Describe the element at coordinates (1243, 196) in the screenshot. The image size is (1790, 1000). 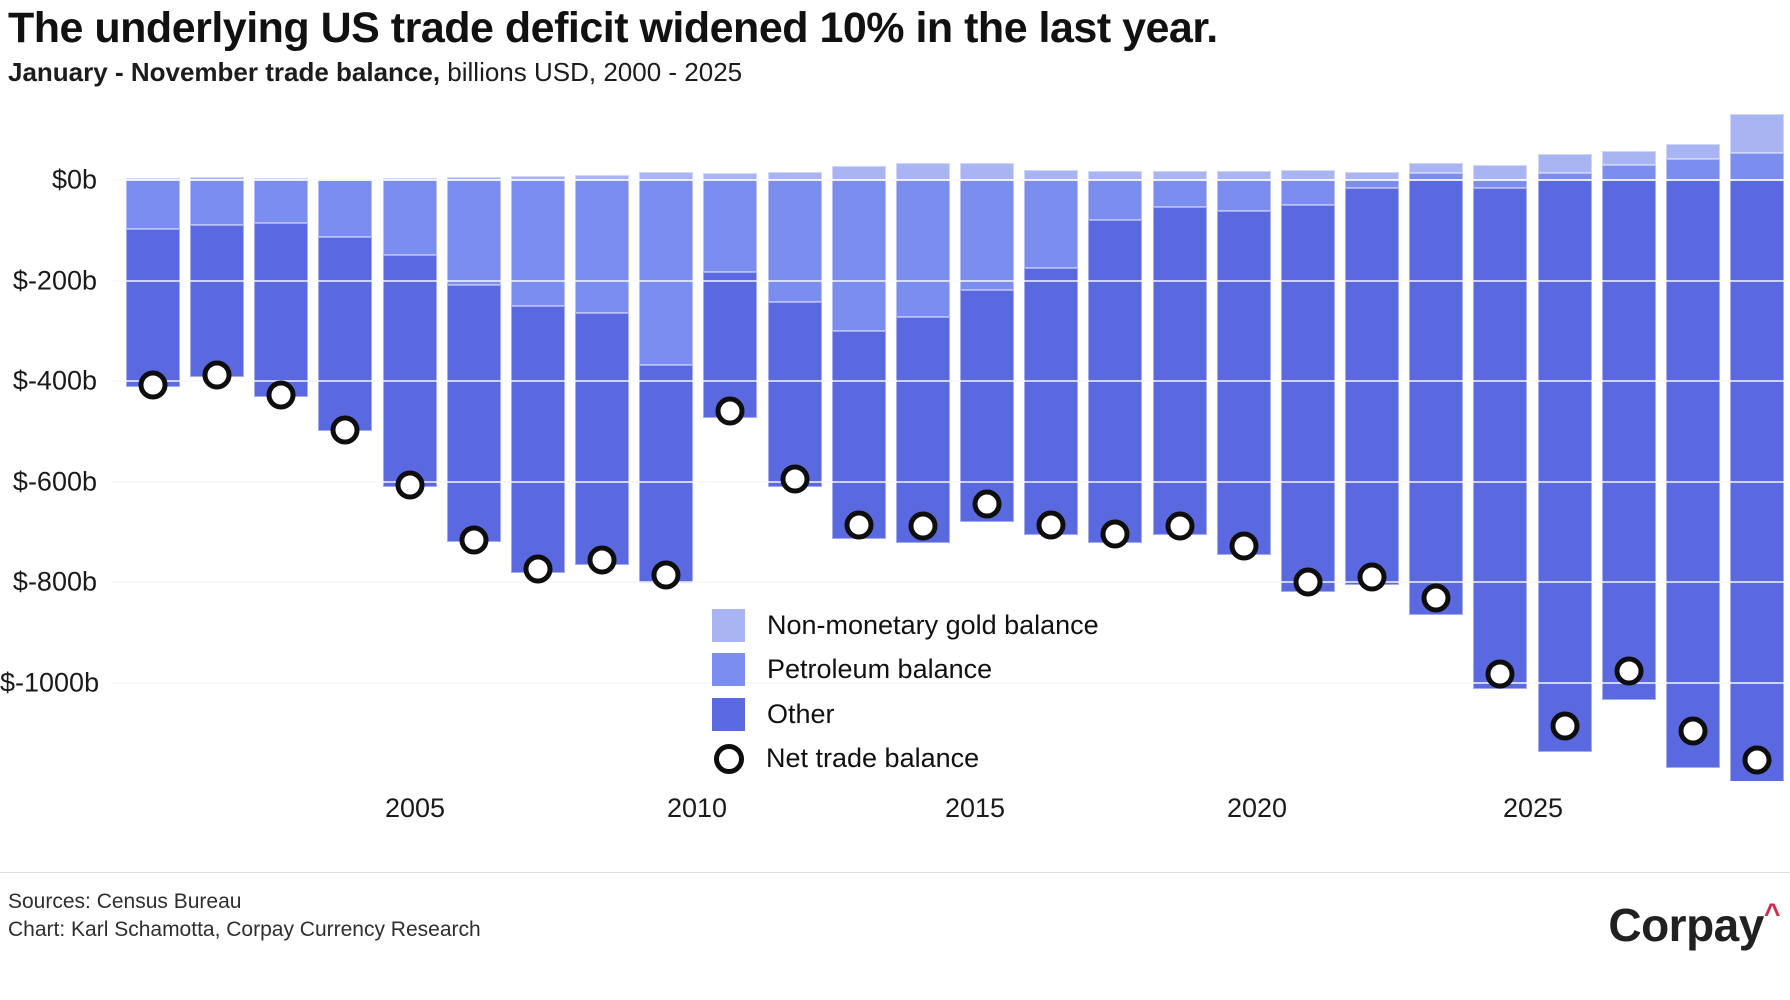
I see `bar-segment-petroleum-2017` at that location.